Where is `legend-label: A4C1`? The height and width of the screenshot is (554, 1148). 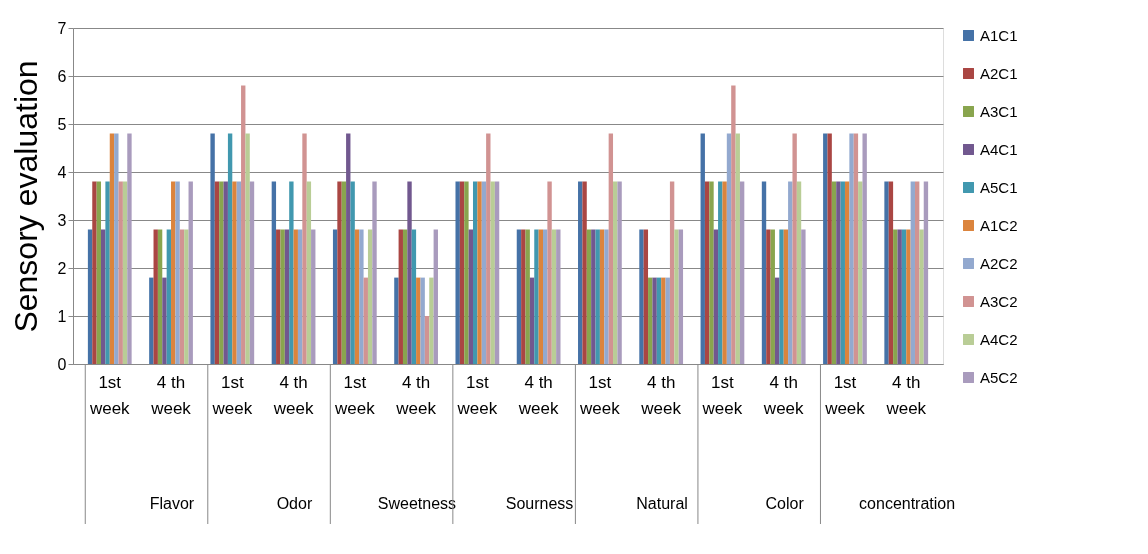 legend-label: A4C1 is located at coordinates (999, 149).